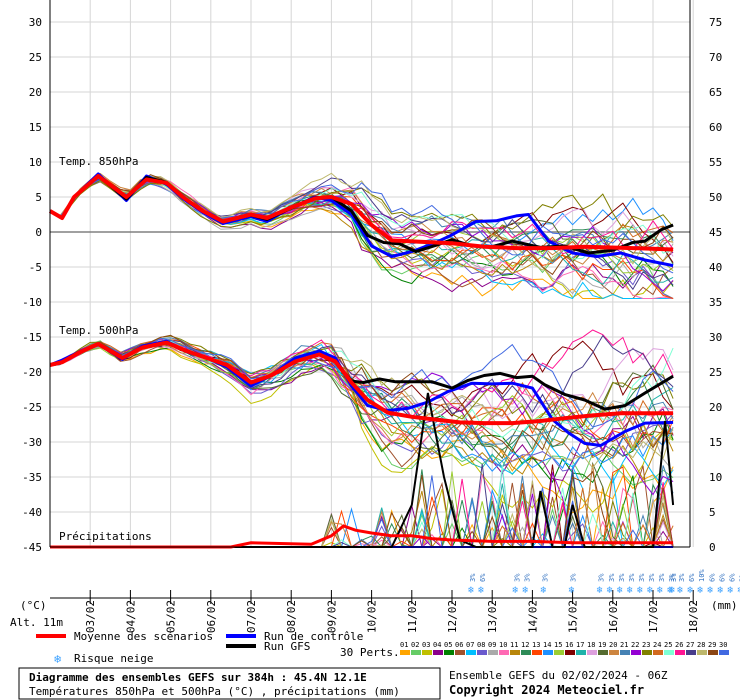  Describe the element at coordinates (657, 645) in the screenshot. I see `pert-number-label: 24` at that location.